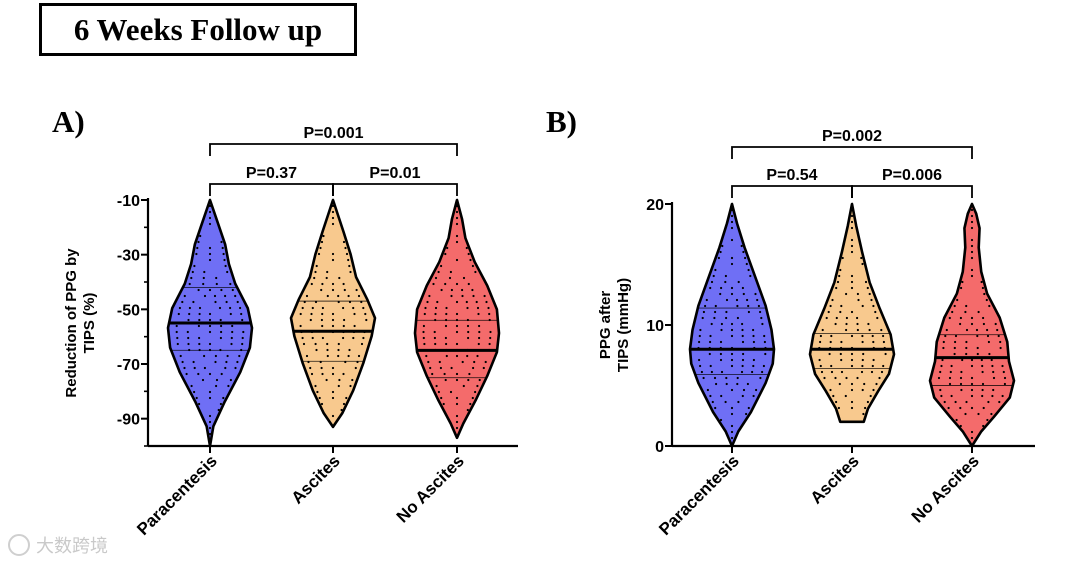  I want to click on watermark-text: 大数跨境, so click(72, 546).